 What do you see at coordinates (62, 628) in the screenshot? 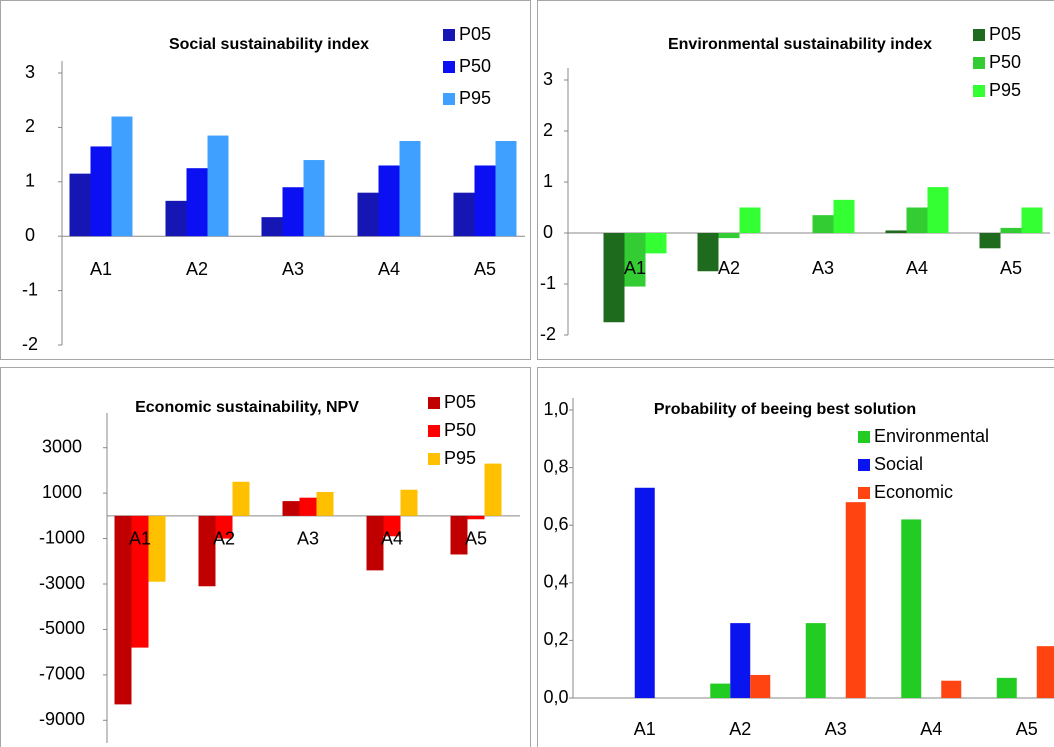
I see `y-tick-label: -5000` at bounding box center [62, 628].